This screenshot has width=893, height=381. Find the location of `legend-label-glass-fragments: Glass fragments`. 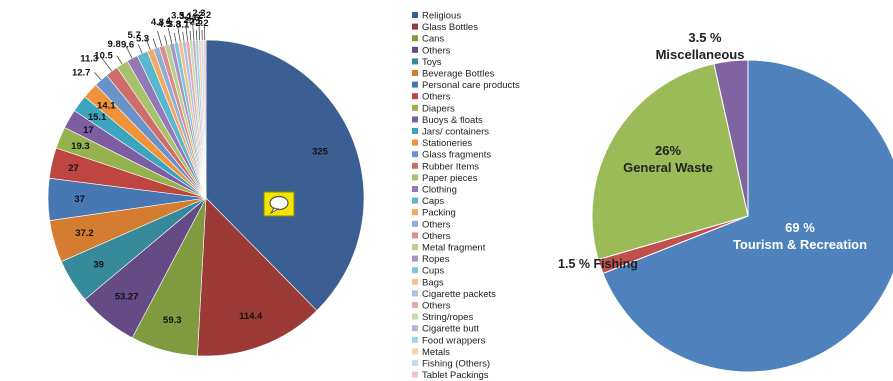

legend-label-glass-fragments: Glass fragments is located at coordinates (456, 155).